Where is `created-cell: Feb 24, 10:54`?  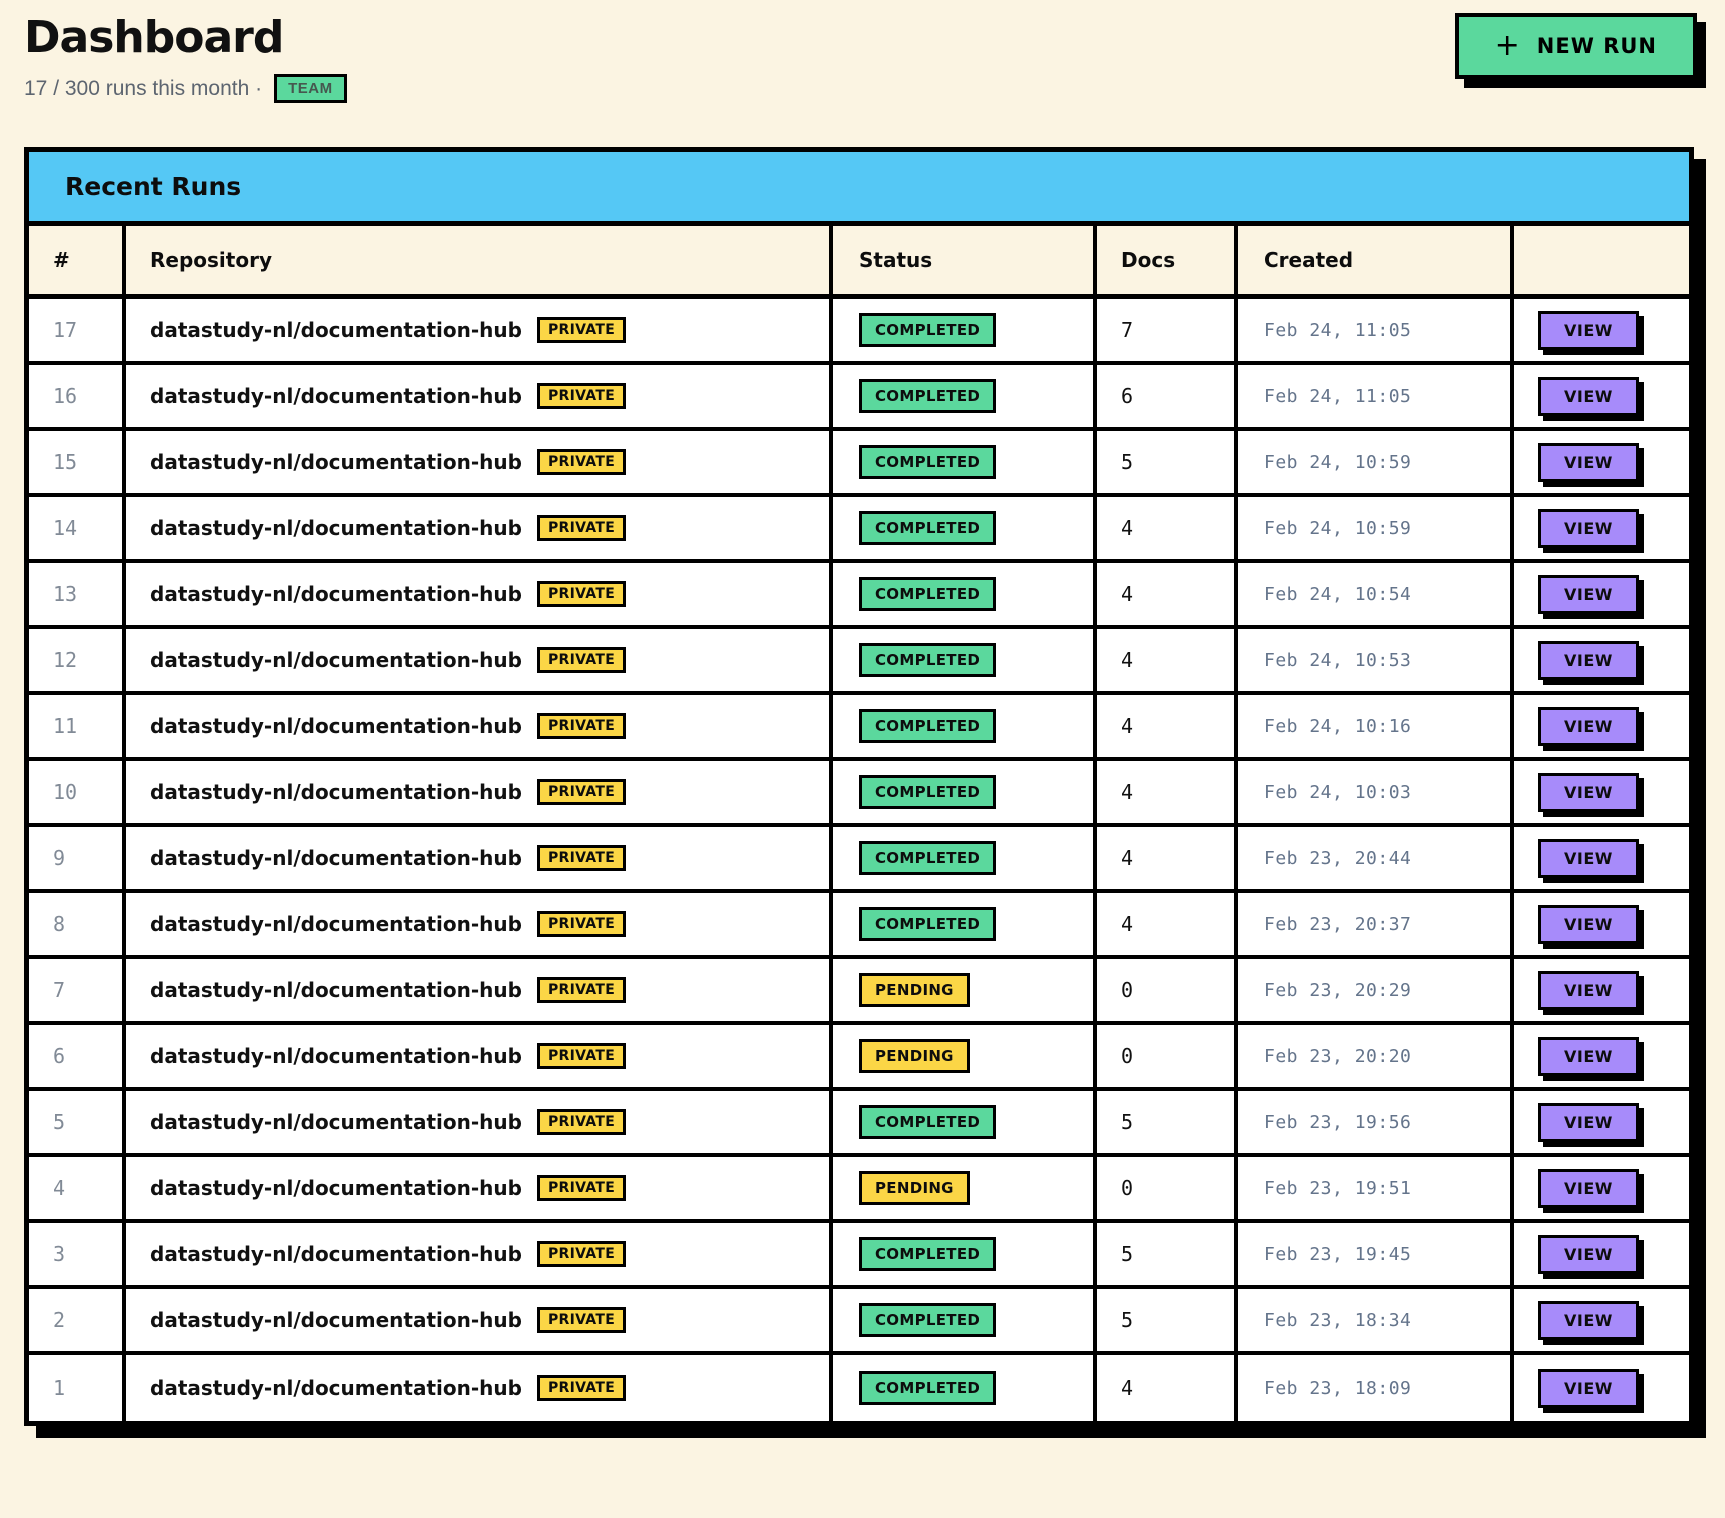
created-cell: Feb 24, 10:54 is located at coordinates (1376, 594).